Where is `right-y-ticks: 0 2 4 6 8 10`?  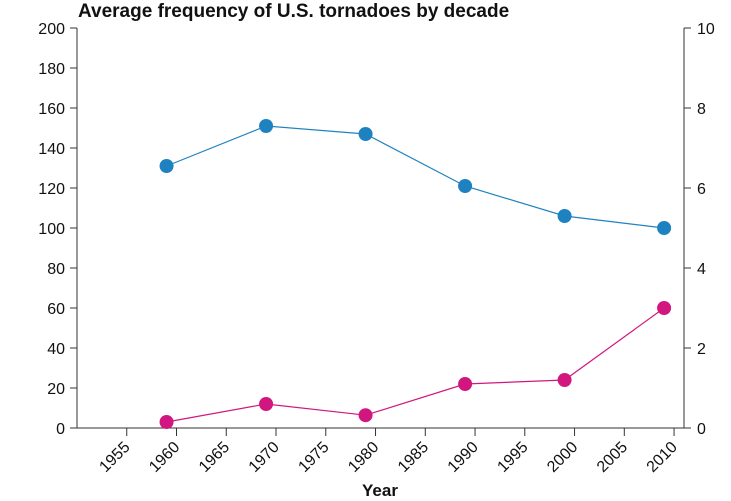
right-y-ticks: 0 2 4 6 8 10 is located at coordinates (699, 229).